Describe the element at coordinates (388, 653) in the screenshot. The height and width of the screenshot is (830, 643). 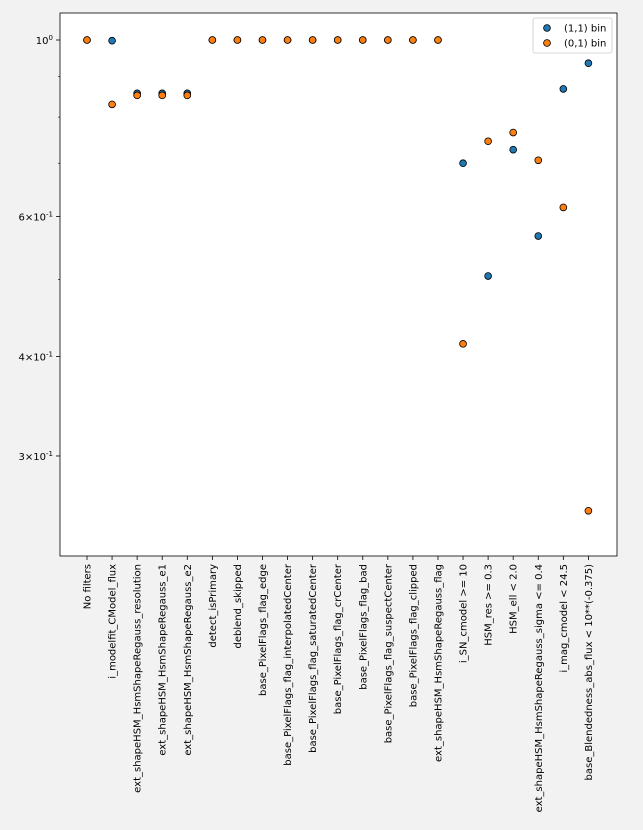
I see `x-tick-label: base_PixelFlags_flag_suspectCenter` at that location.